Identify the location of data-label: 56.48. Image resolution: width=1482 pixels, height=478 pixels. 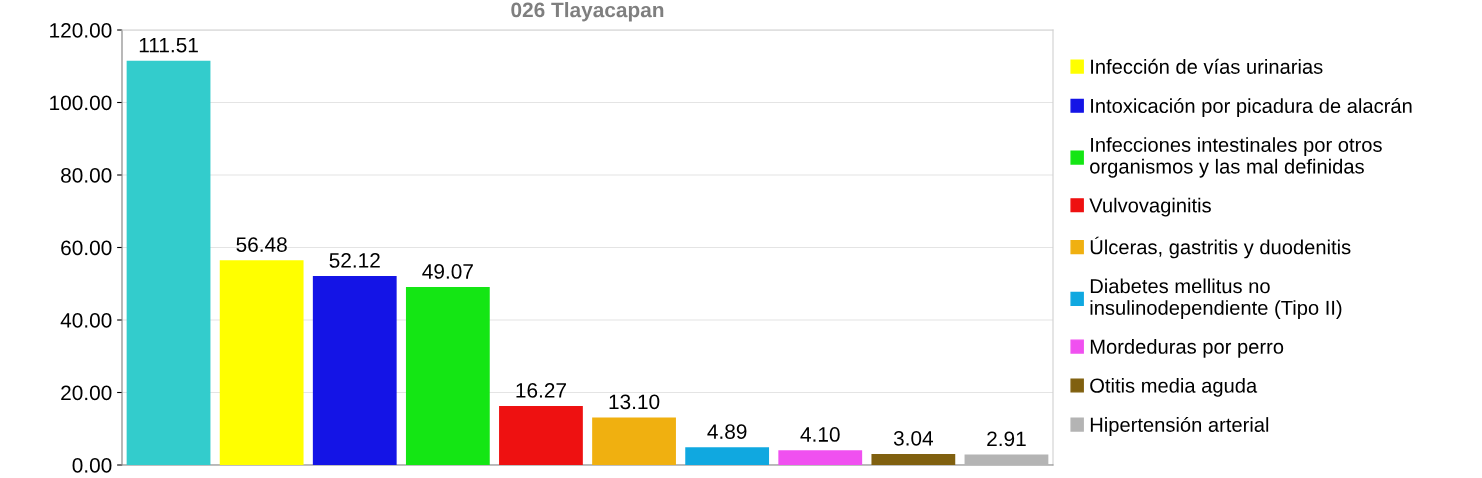
(261, 244).